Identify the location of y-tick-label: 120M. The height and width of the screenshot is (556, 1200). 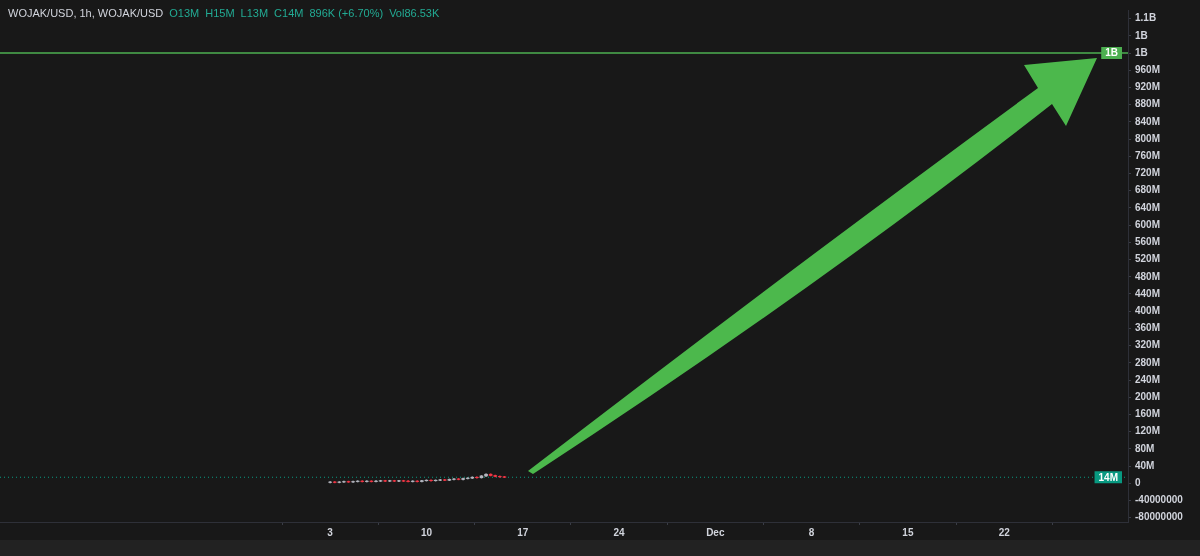
(1148, 431).